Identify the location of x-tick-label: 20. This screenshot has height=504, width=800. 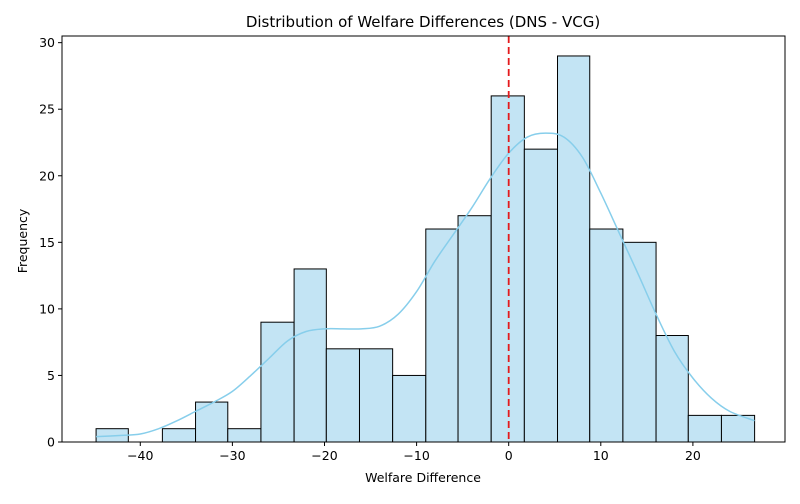
(693, 455).